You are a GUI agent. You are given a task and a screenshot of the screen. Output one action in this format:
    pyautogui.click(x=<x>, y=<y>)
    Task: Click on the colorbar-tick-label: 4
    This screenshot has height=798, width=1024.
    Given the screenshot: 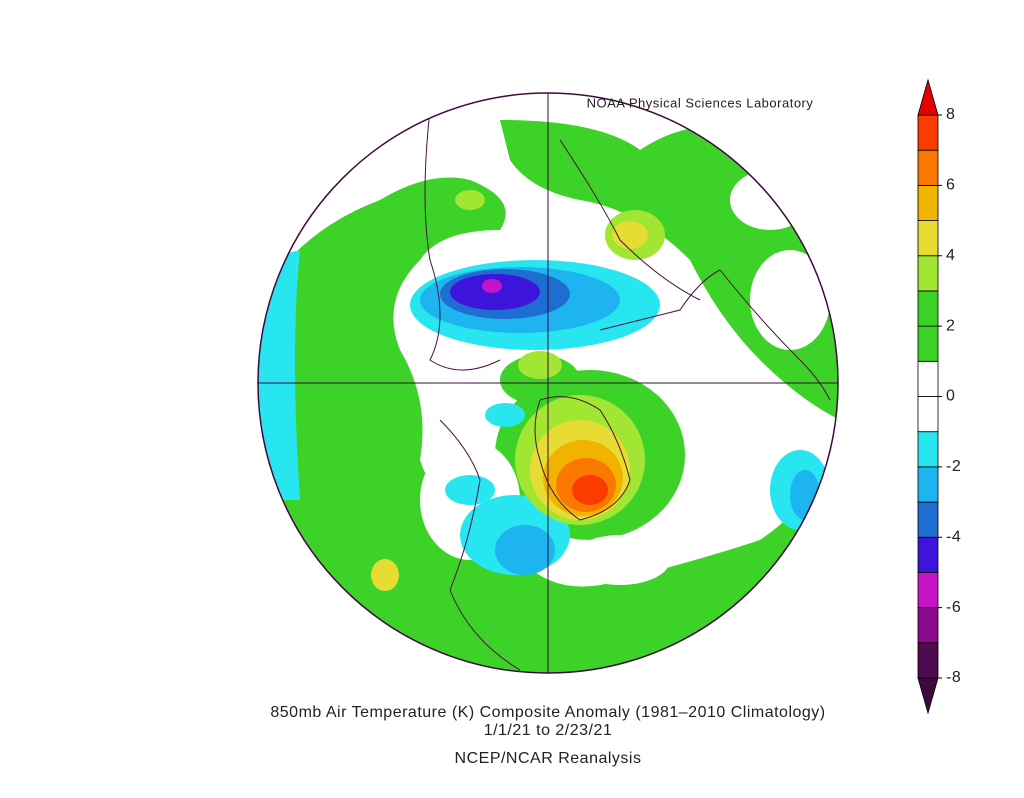 What is the action you would take?
    pyautogui.click(x=950, y=255)
    